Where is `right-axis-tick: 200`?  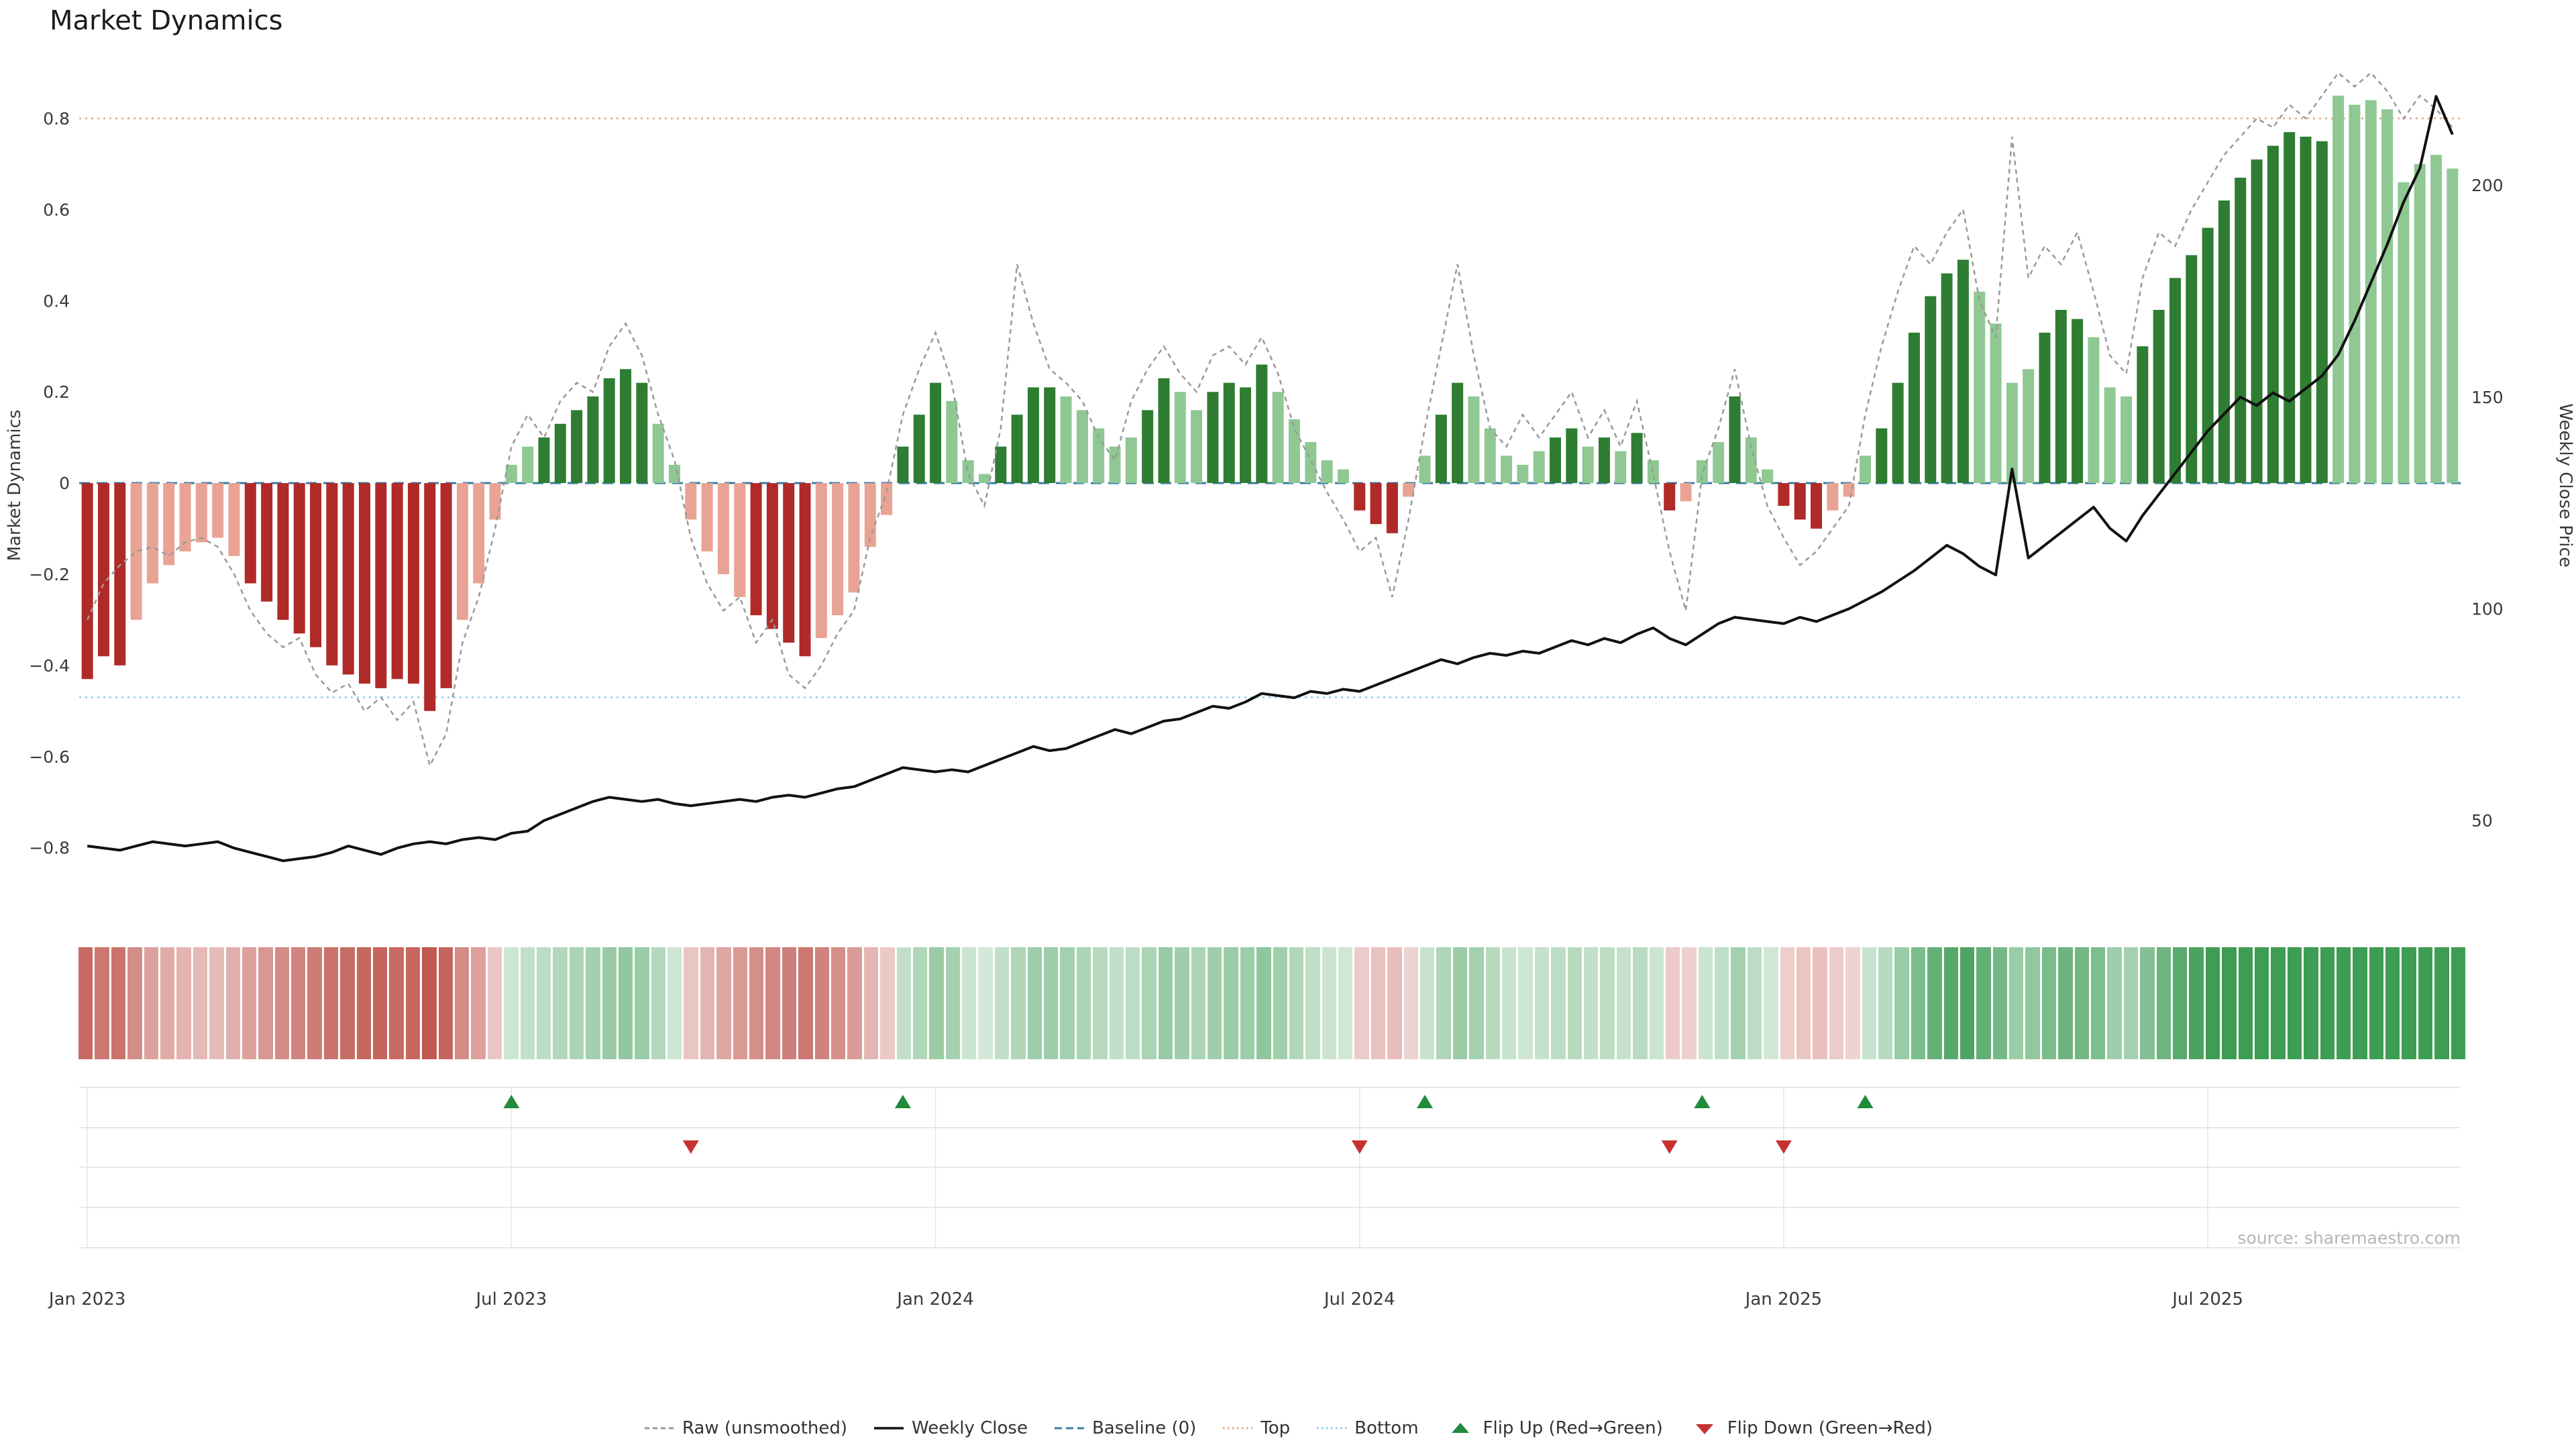 right-axis-tick: 200 is located at coordinates (2487, 185).